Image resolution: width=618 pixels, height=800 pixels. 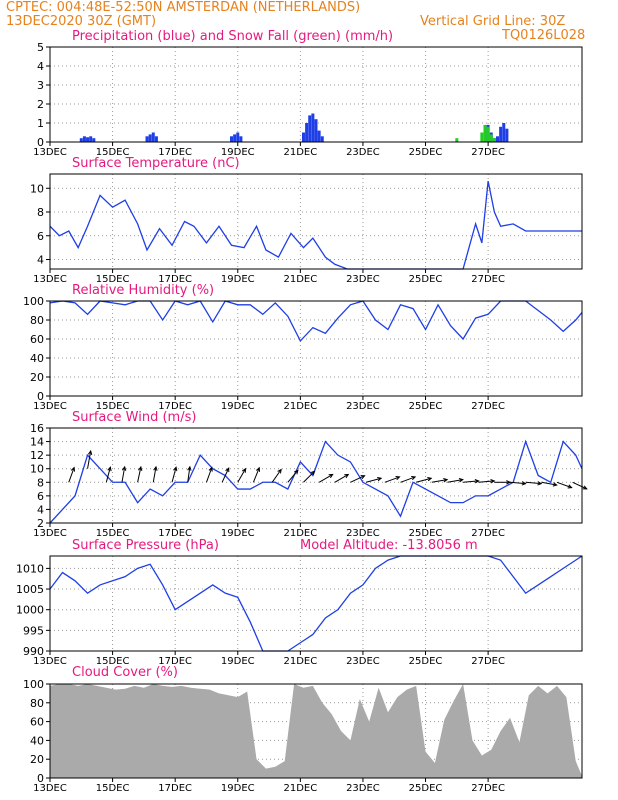 I want to click on cloud-xtick-label-5: 23DEC, so click(x=363, y=788).